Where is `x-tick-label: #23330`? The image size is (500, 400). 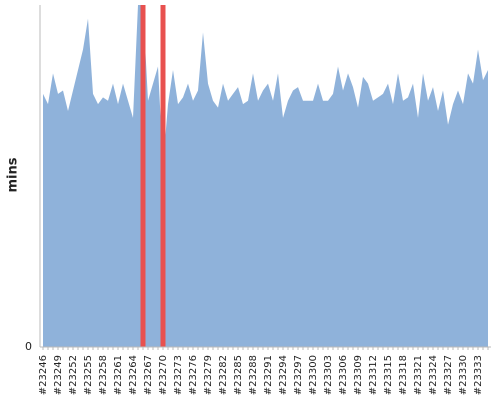
x-tick-label: #23330 is located at coordinates (463, 375).